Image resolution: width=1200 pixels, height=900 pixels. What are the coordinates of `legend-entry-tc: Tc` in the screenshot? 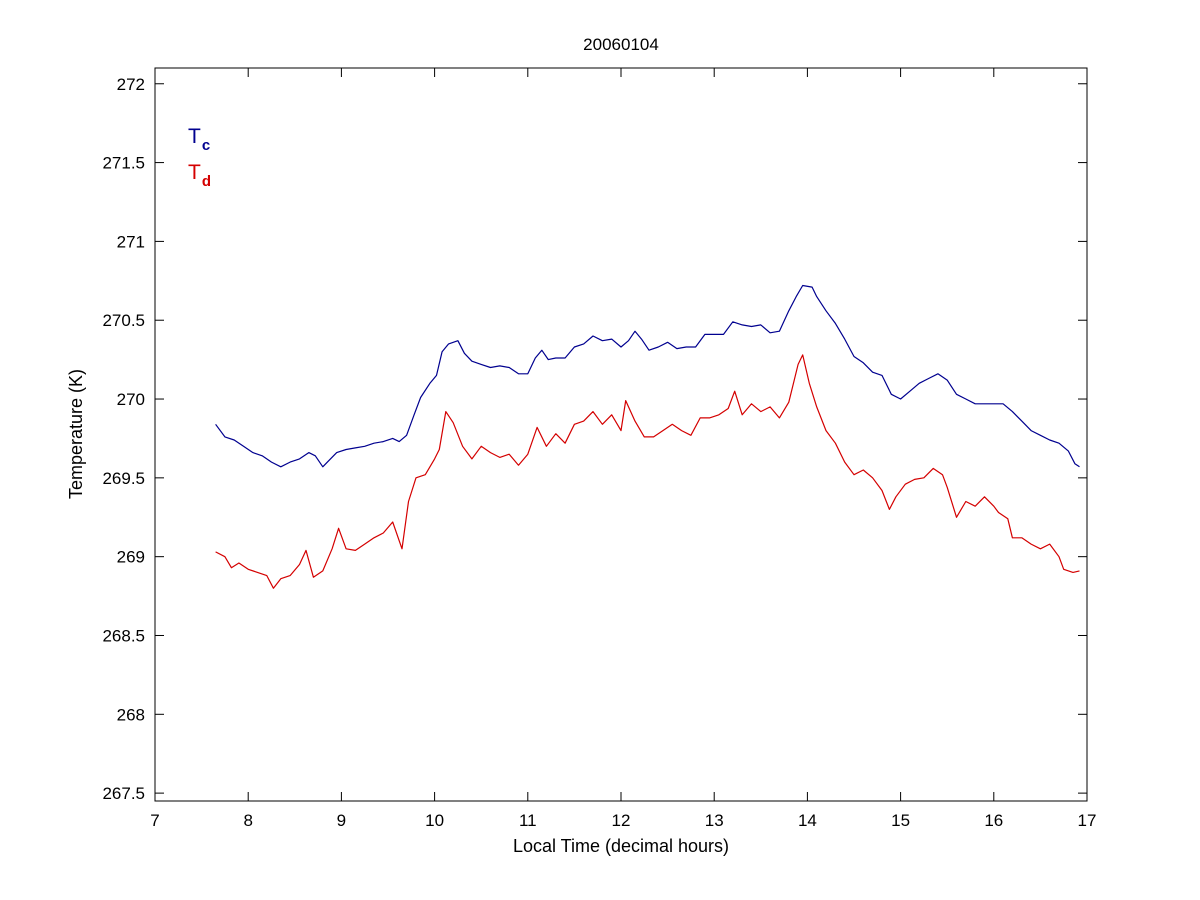 It's located at (199, 139).